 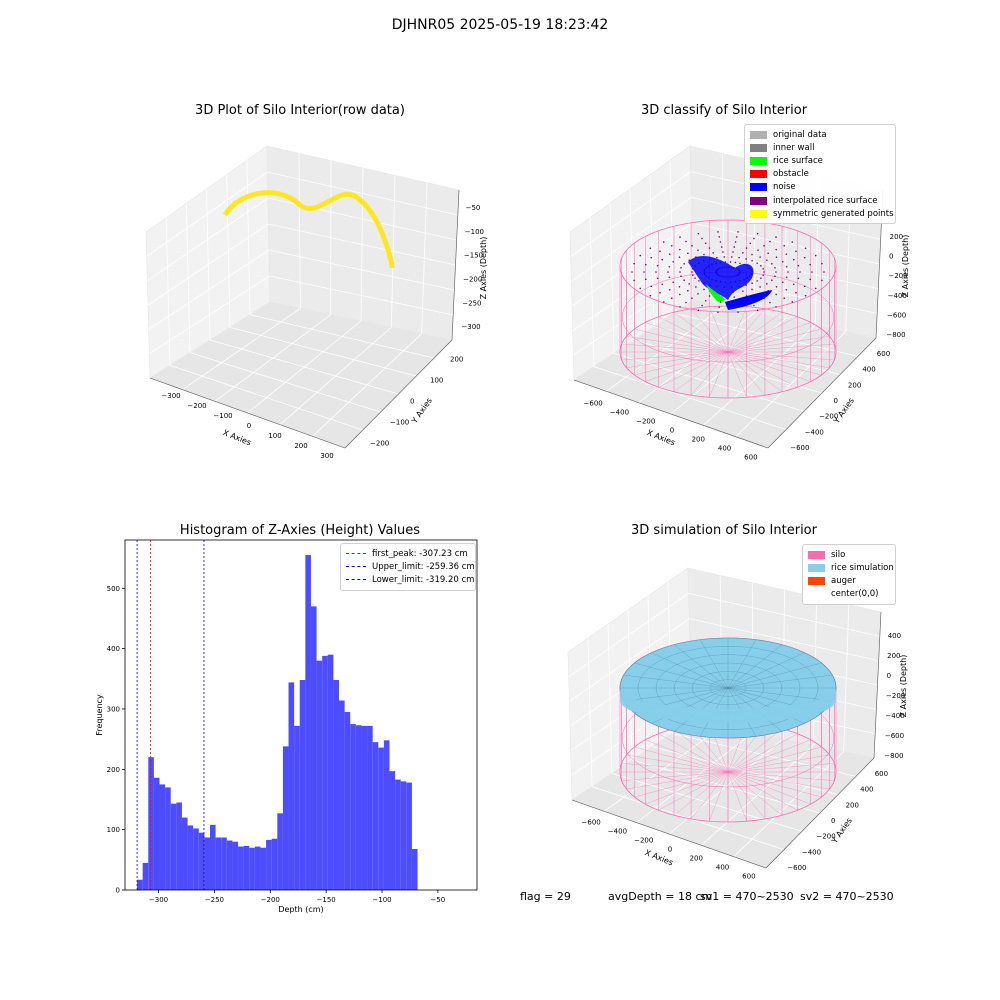 I want to click on x-tick-label: 100, so click(x=274, y=436).